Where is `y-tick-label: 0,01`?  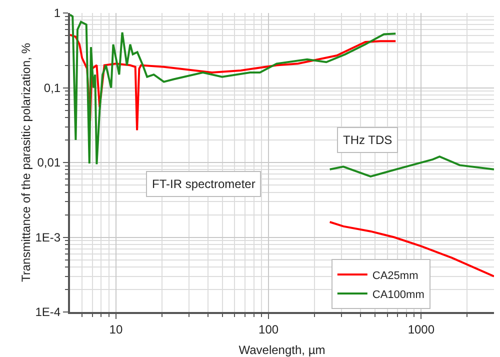
y-tick-label: 0,01 is located at coordinates (49, 163).